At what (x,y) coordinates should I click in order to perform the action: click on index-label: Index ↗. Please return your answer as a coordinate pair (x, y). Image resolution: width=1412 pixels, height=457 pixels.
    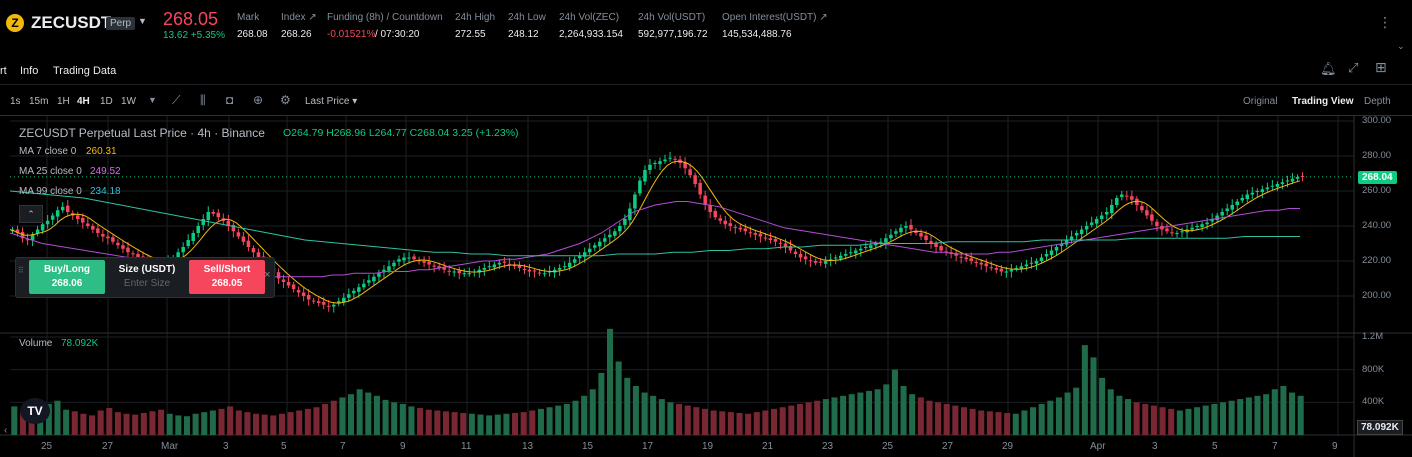
    Looking at the image, I should click on (299, 17).